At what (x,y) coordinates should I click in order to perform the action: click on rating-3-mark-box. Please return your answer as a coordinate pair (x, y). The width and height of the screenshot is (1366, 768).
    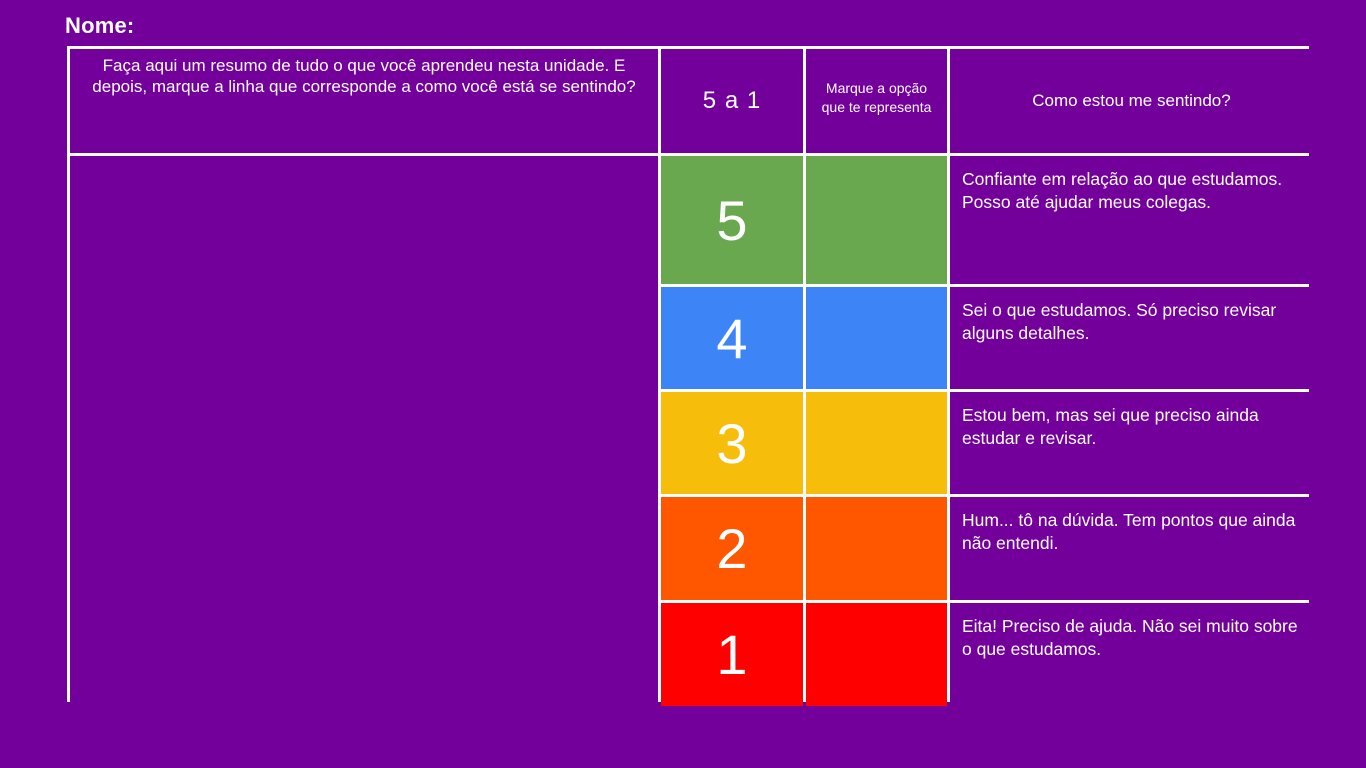
    Looking at the image, I should click on (876, 443).